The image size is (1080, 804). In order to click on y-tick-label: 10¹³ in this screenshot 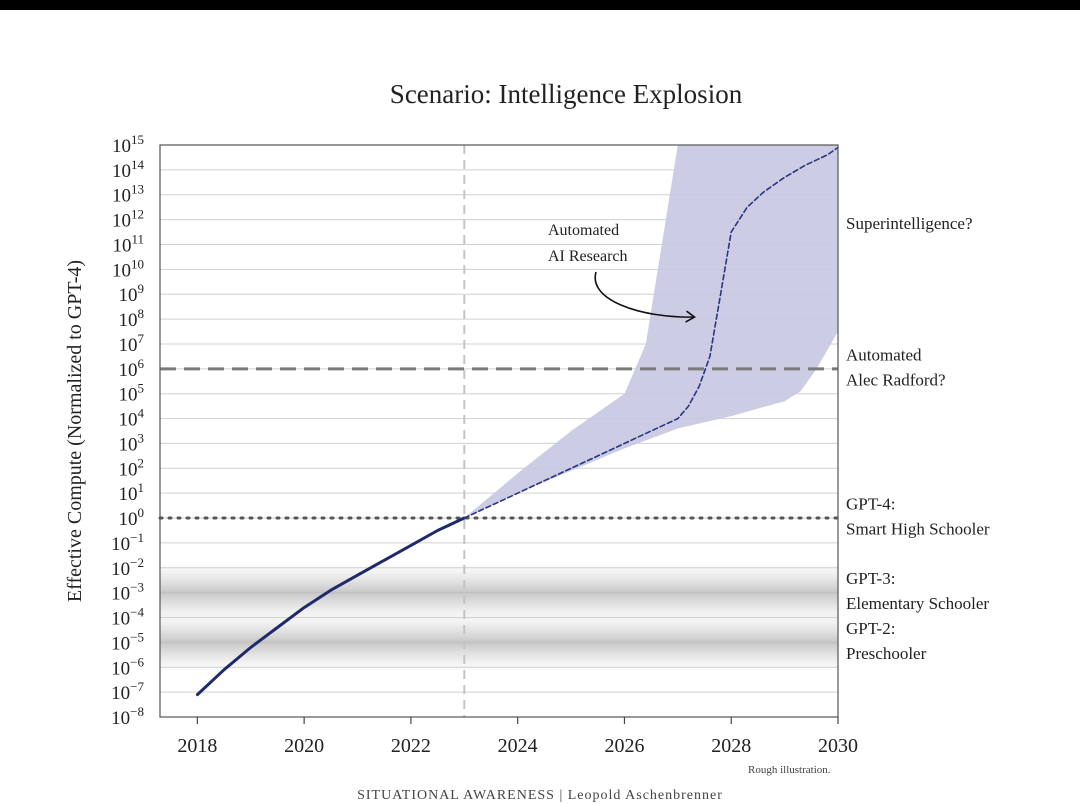, I will do `click(128, 194)`.